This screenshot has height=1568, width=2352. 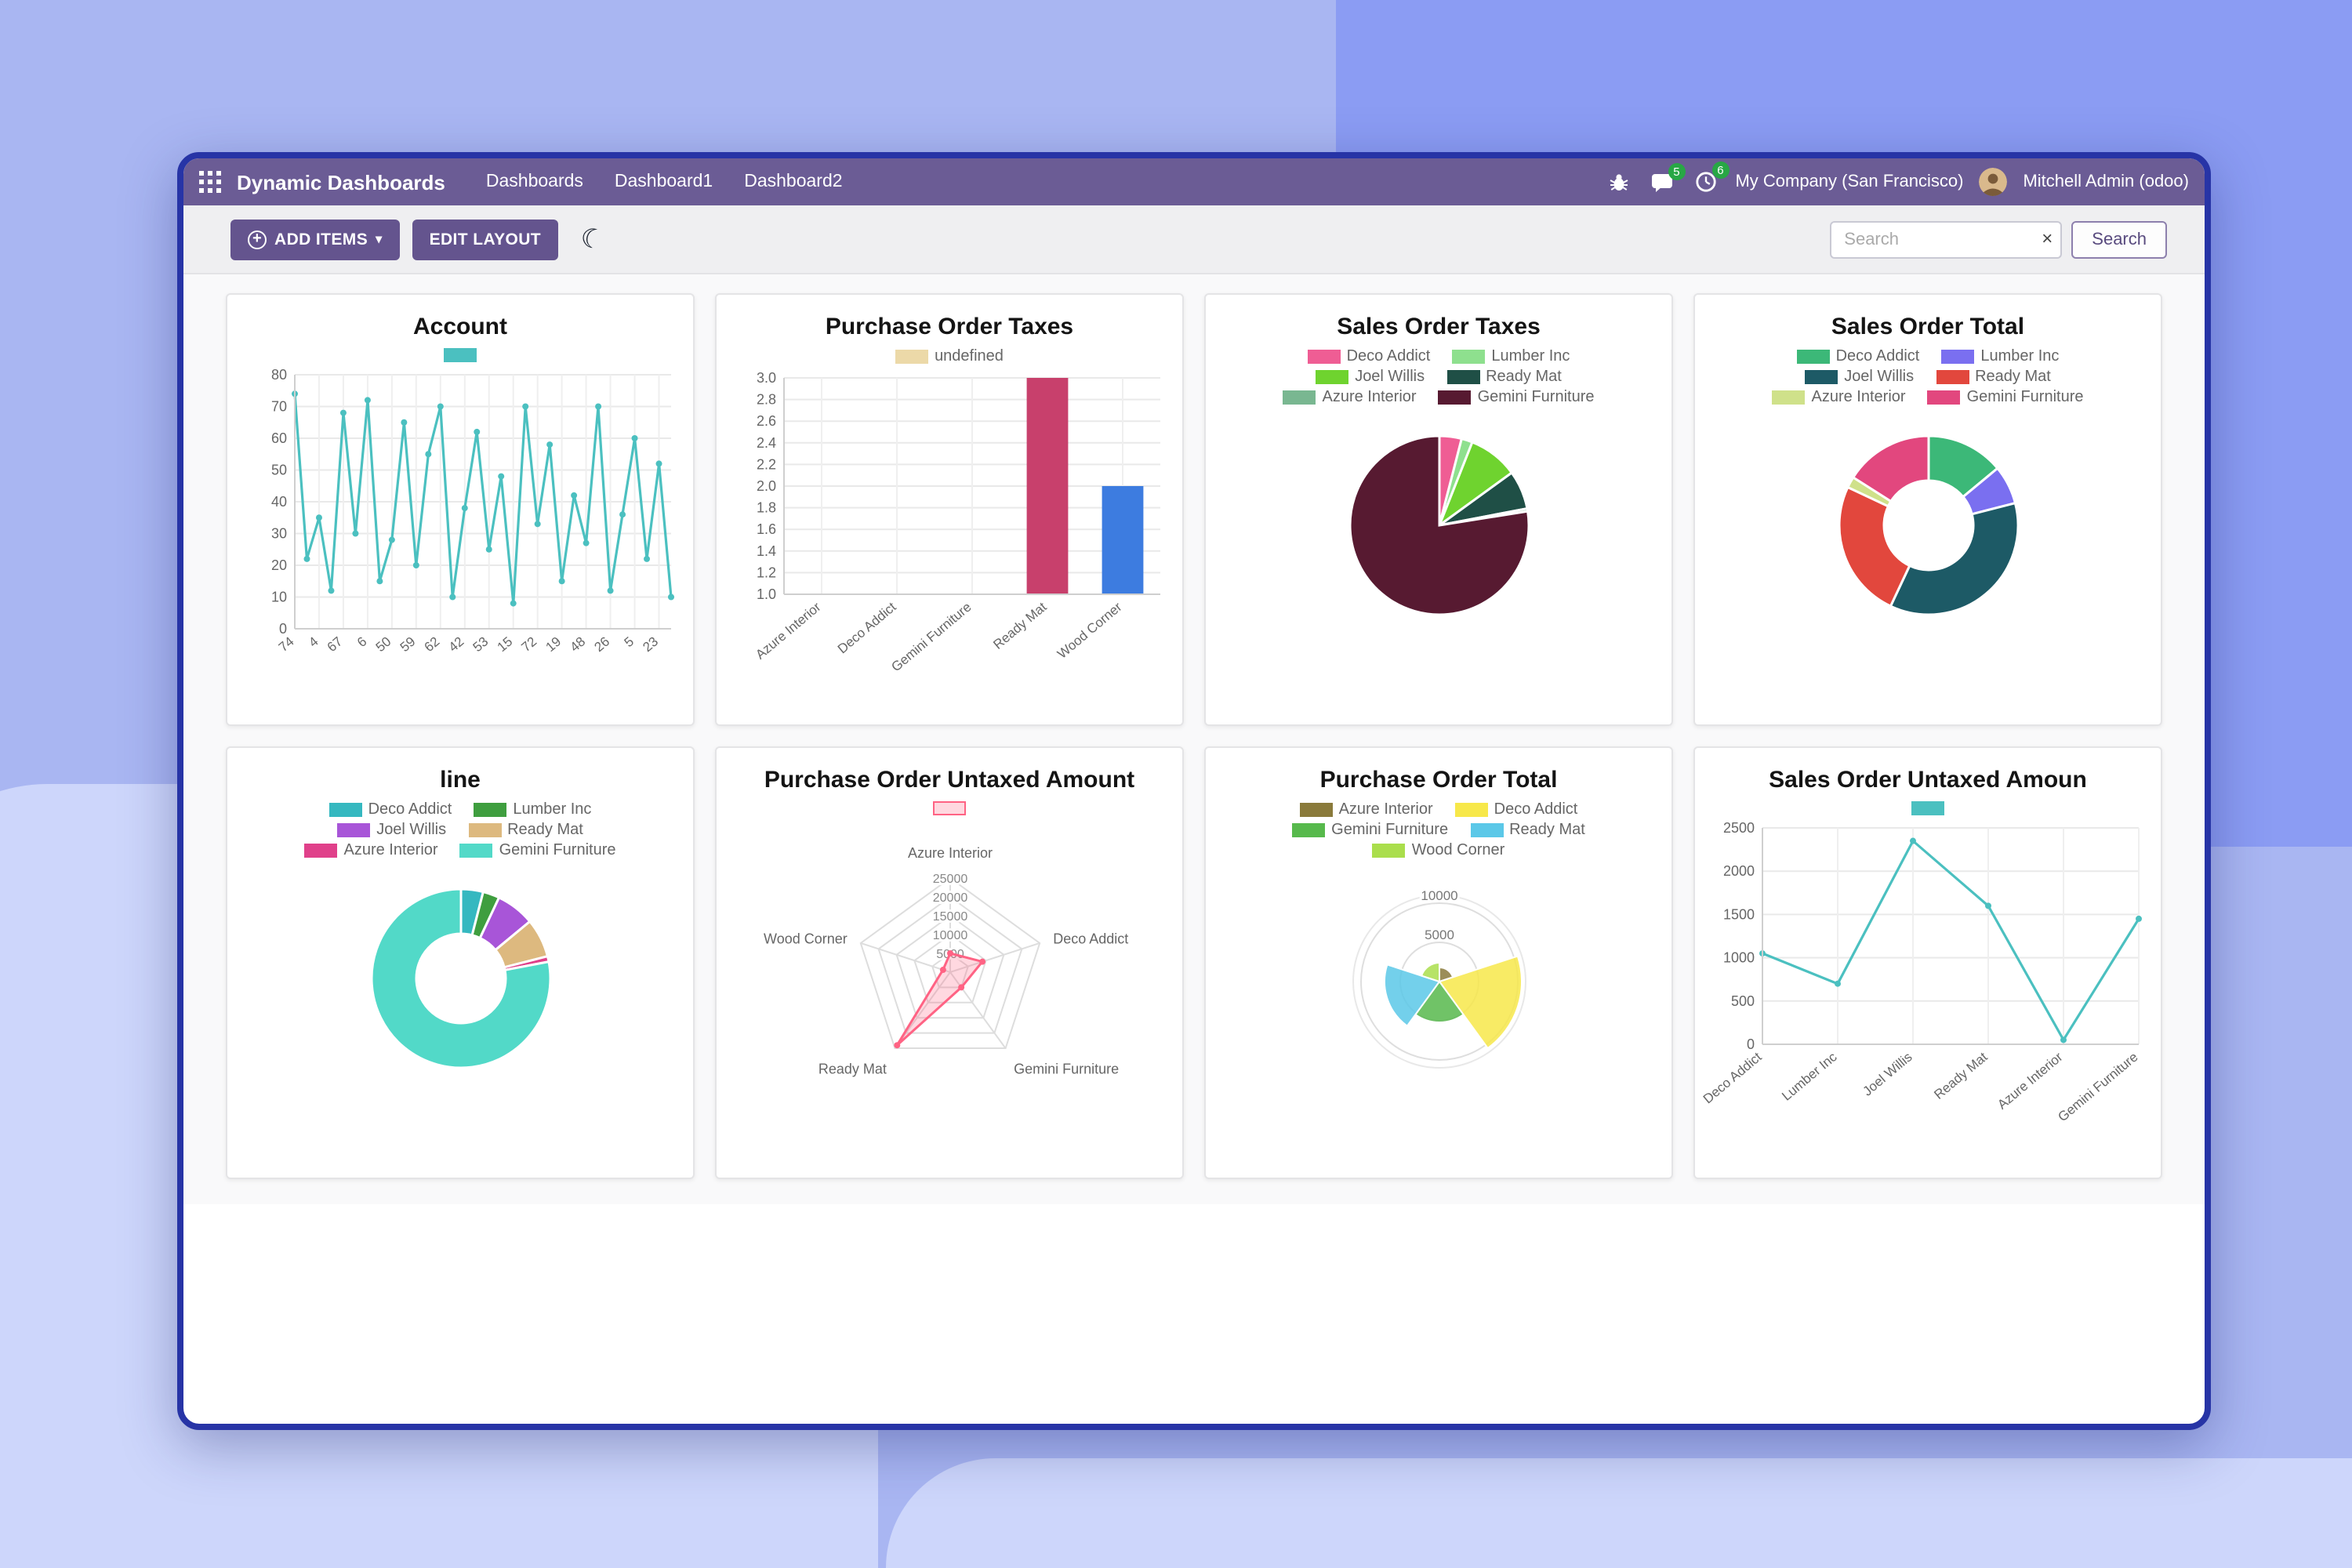 I want to click on svg-text: Lumber Inc, so click(x=1809, y=1076).